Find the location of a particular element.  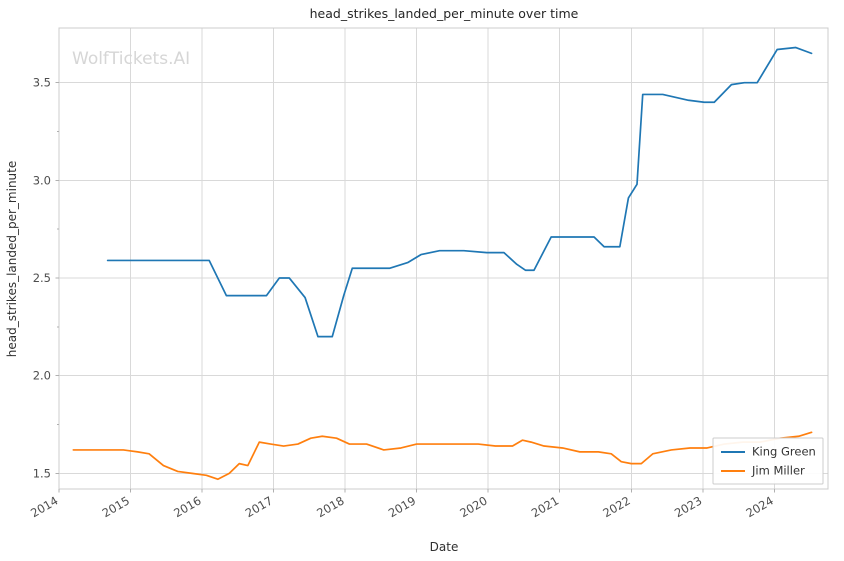

y-tick-label: 1.5 is located at coordinates (42, 473).